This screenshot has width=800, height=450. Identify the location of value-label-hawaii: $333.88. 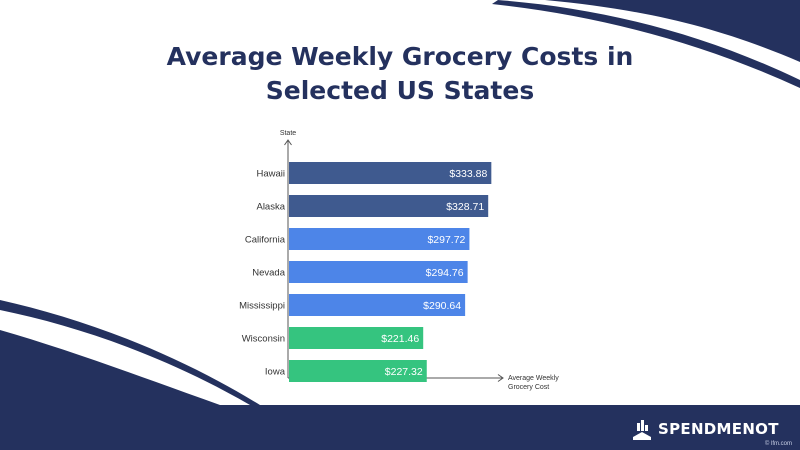
(468, 174).